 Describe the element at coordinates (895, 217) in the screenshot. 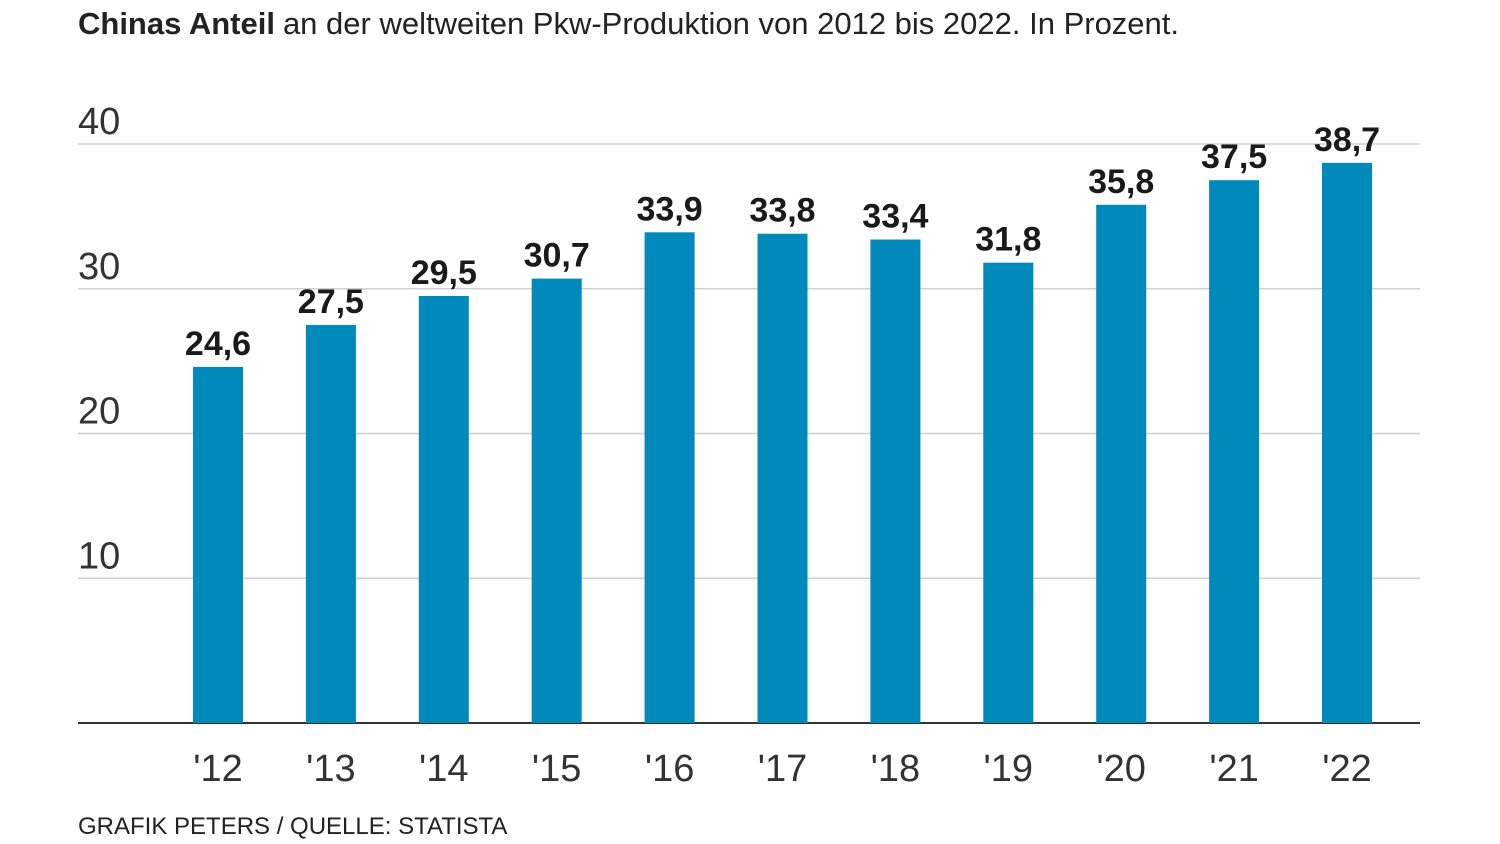

I see `value-label: 33,4` at that location.